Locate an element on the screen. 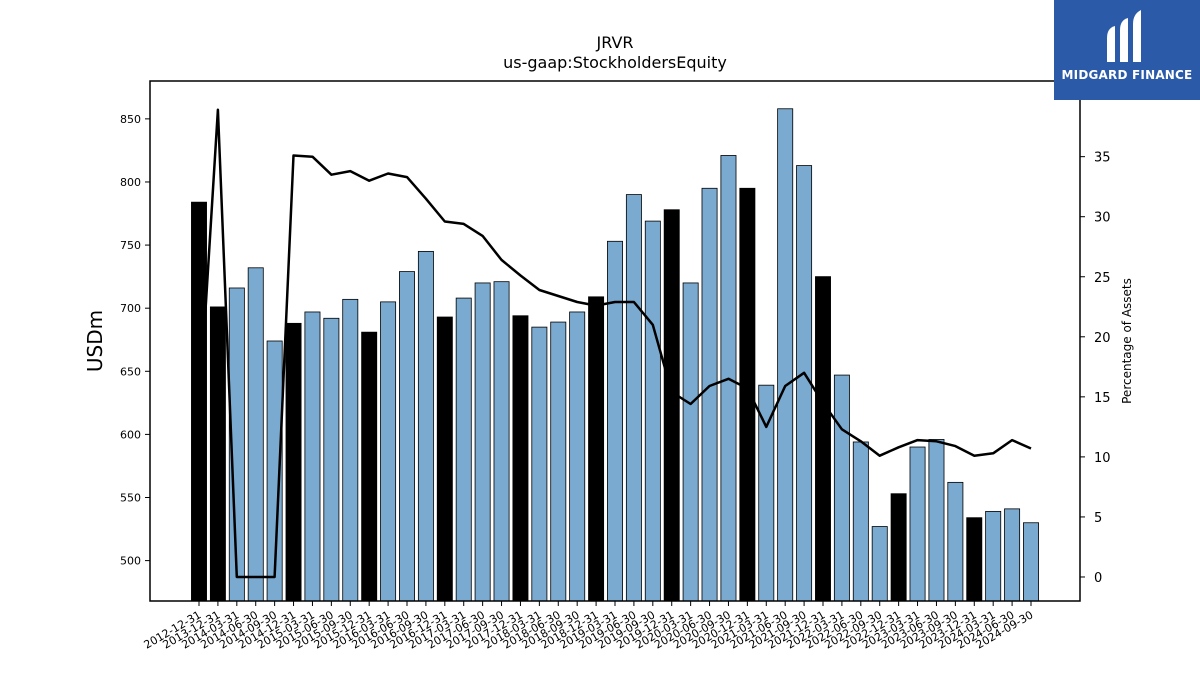 The width and height of the screenshot is (1200, 675). y-tick-label: 650 is located at coordinates (130, 371).